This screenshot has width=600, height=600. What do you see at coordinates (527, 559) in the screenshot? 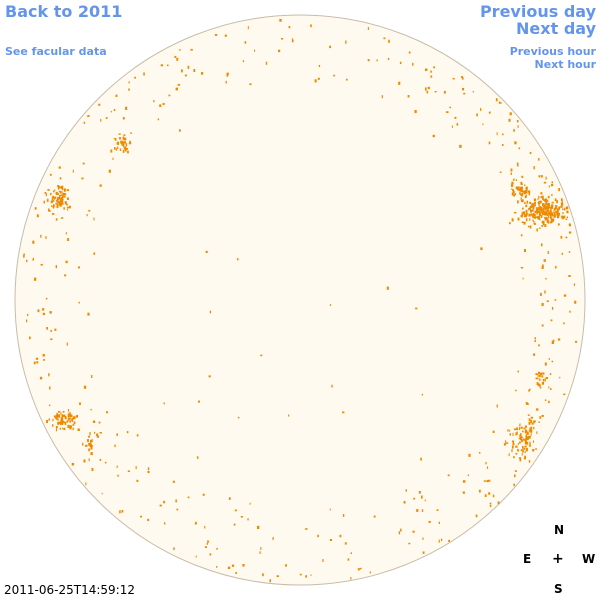
I see `compass-east-label: E` at bounding box center [527, 559].